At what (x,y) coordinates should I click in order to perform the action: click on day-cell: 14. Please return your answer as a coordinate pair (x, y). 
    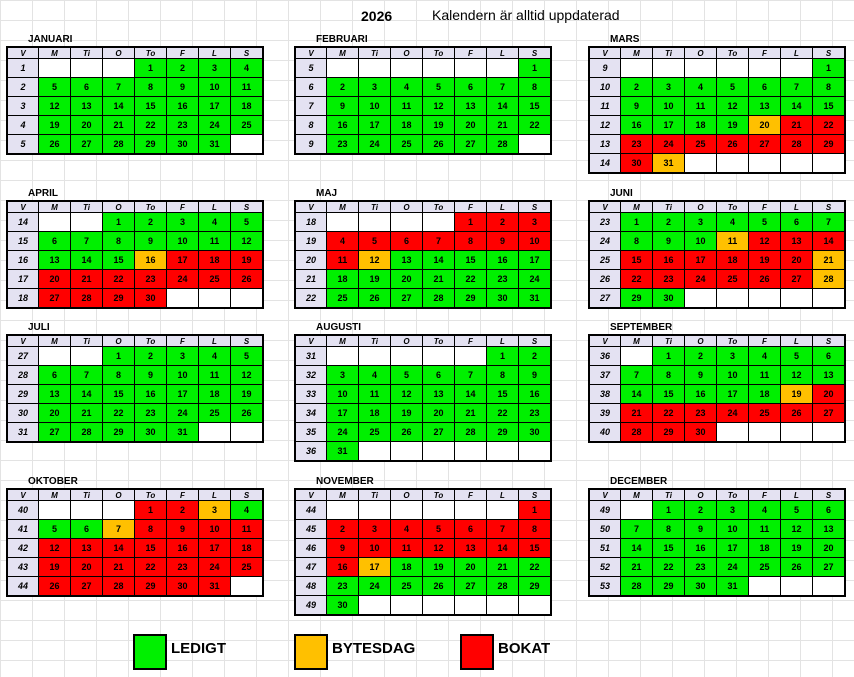
    Looking at the image, I should click on (829, 241).